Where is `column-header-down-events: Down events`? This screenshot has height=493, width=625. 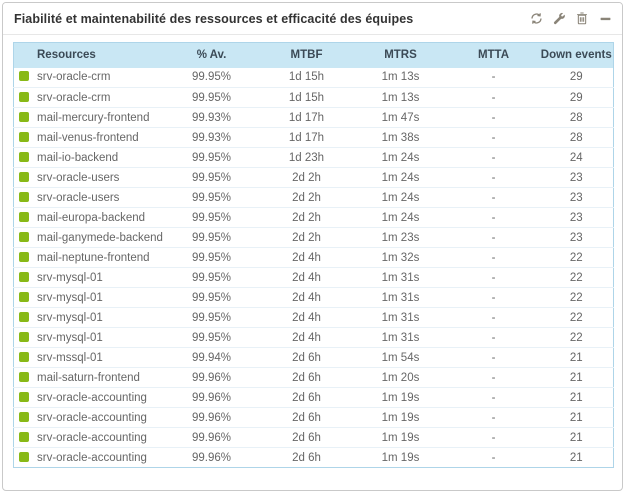 column-header-down-events: Down events is located at coordinates (576, 55).